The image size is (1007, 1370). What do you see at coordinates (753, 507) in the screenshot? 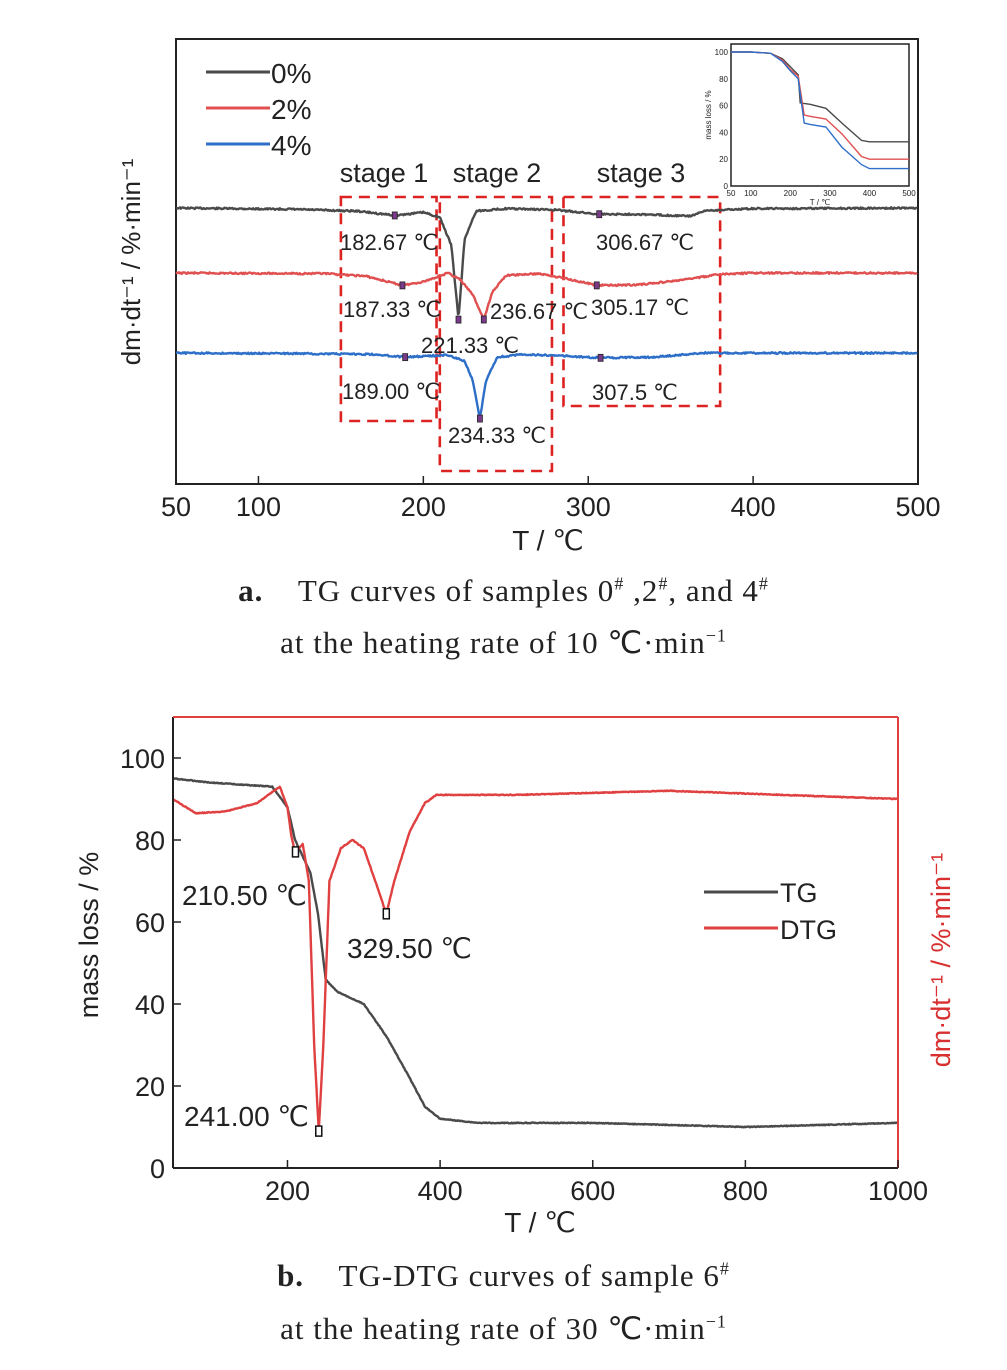
I see `x-tick-label: 400` at bounding box center [753, 507].